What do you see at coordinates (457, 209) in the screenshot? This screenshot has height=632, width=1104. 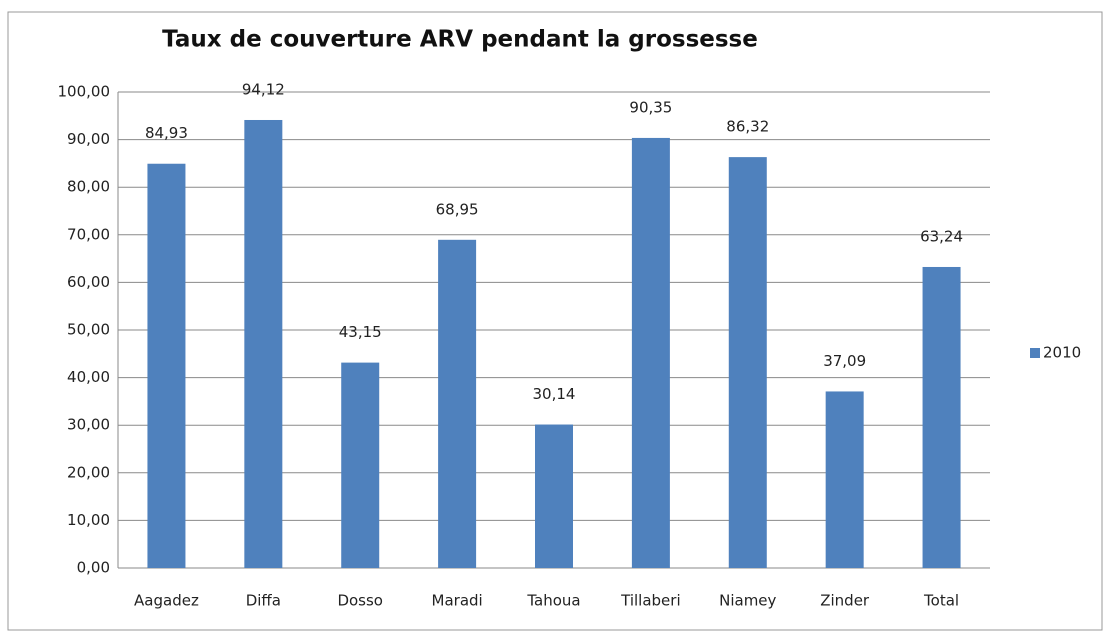 I see `data-label: 68,95` at bounding box center [457, 209].